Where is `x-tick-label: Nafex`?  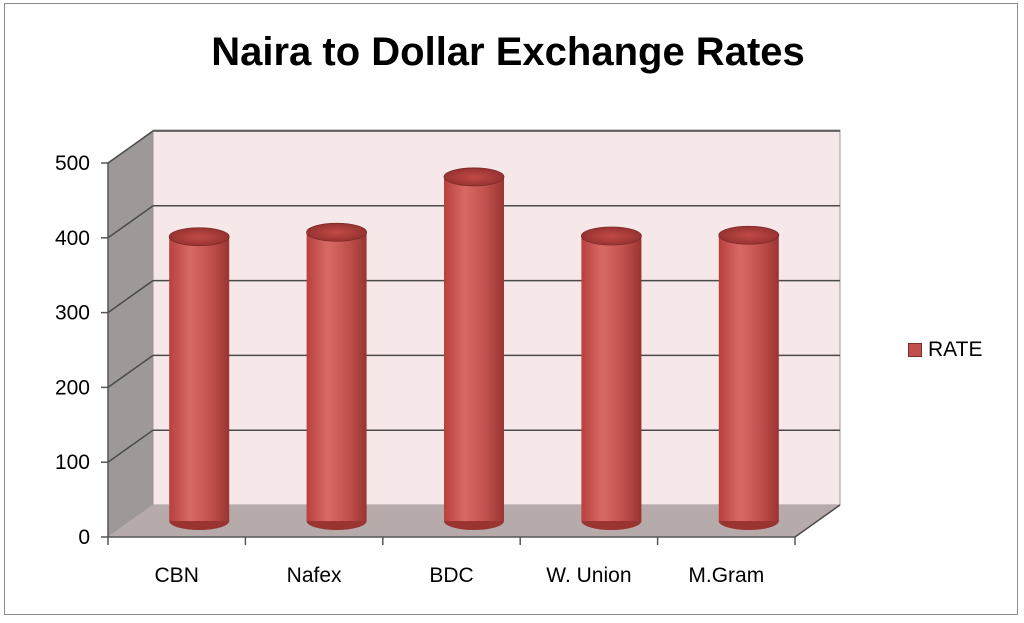
x-tick-label: Nafex is located at coordinates (314, 575).